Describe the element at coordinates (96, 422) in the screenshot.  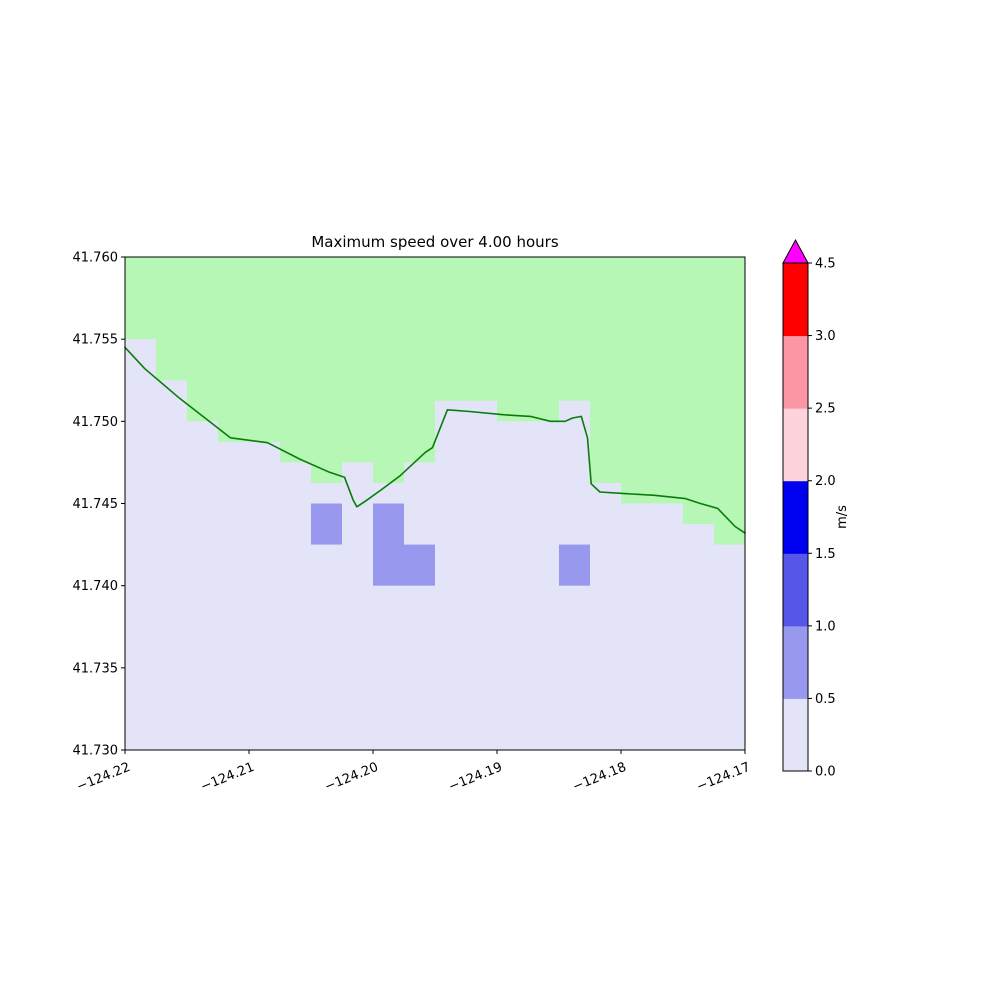
I see `y-tick-label: 41.750` at that location.